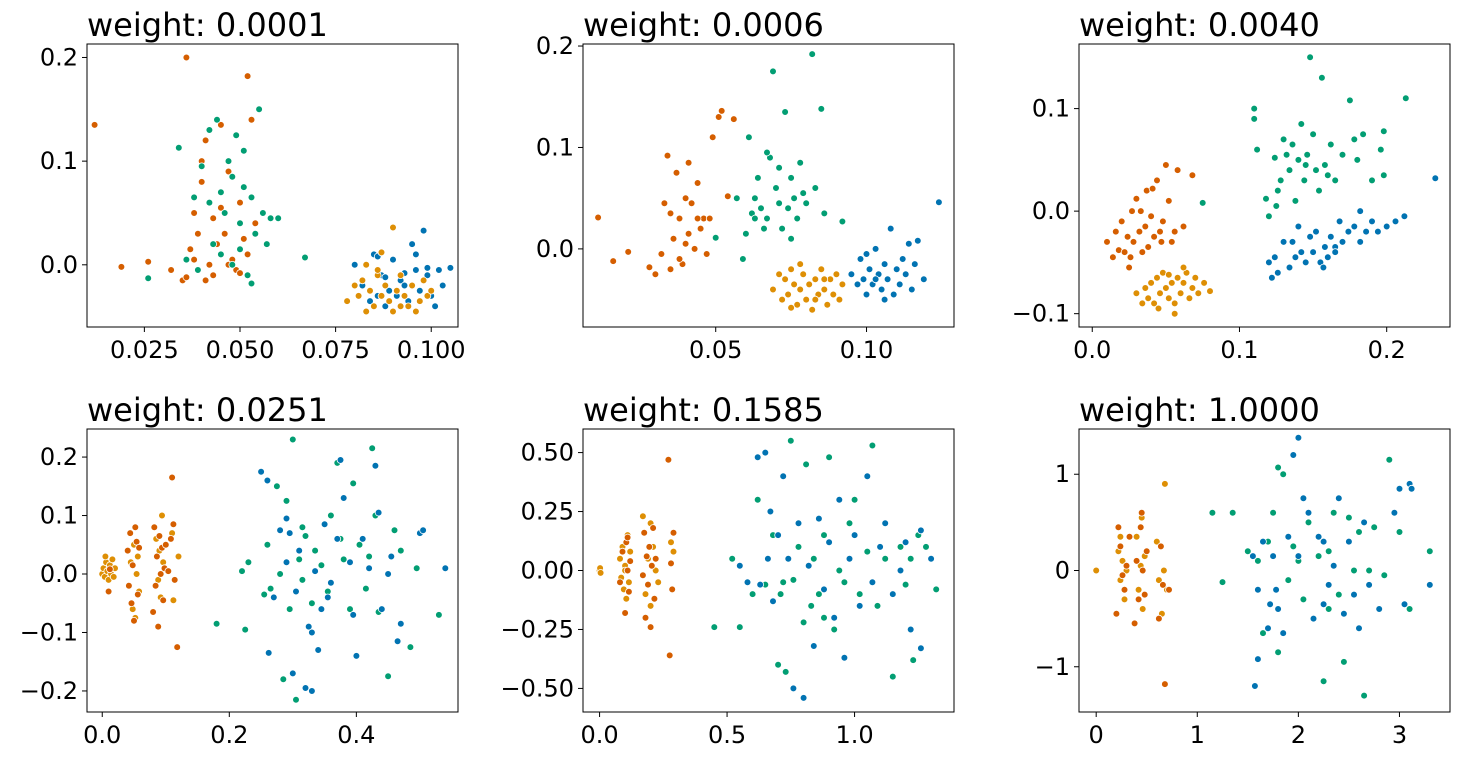 The image size is (1459, 760). What do you see at coordinates (49, 691) in the screenshot?
I see `y-tick-label: −0.2` at bounding box center [49, 691].